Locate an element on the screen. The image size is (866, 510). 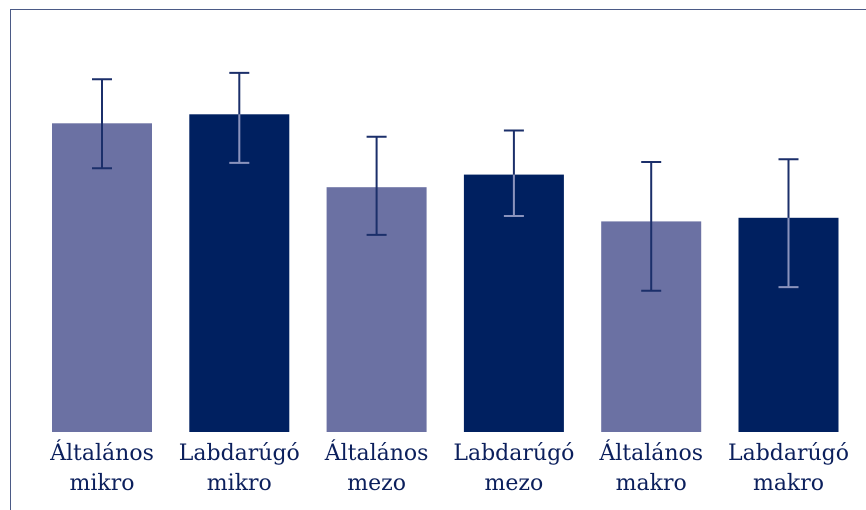
category-label-3: Általános mezo is located at coordinates (376, 467).